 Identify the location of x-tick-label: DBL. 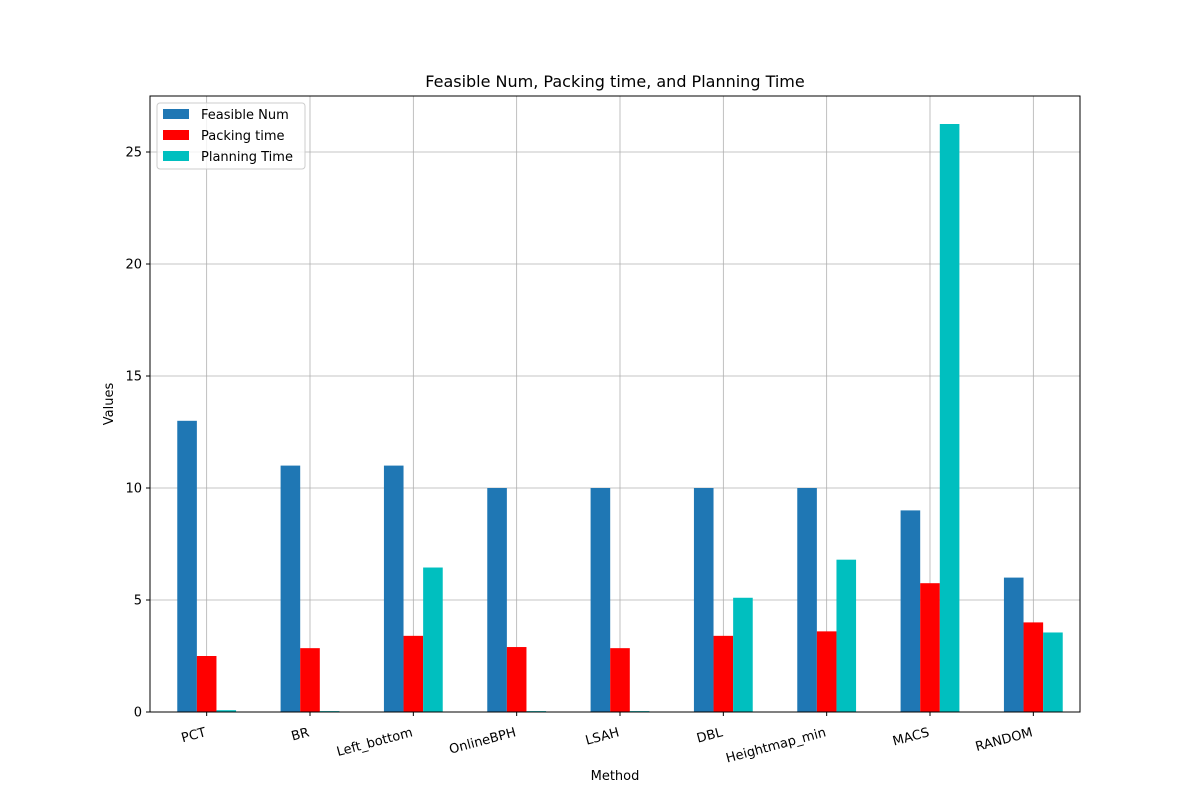
(710, 735).